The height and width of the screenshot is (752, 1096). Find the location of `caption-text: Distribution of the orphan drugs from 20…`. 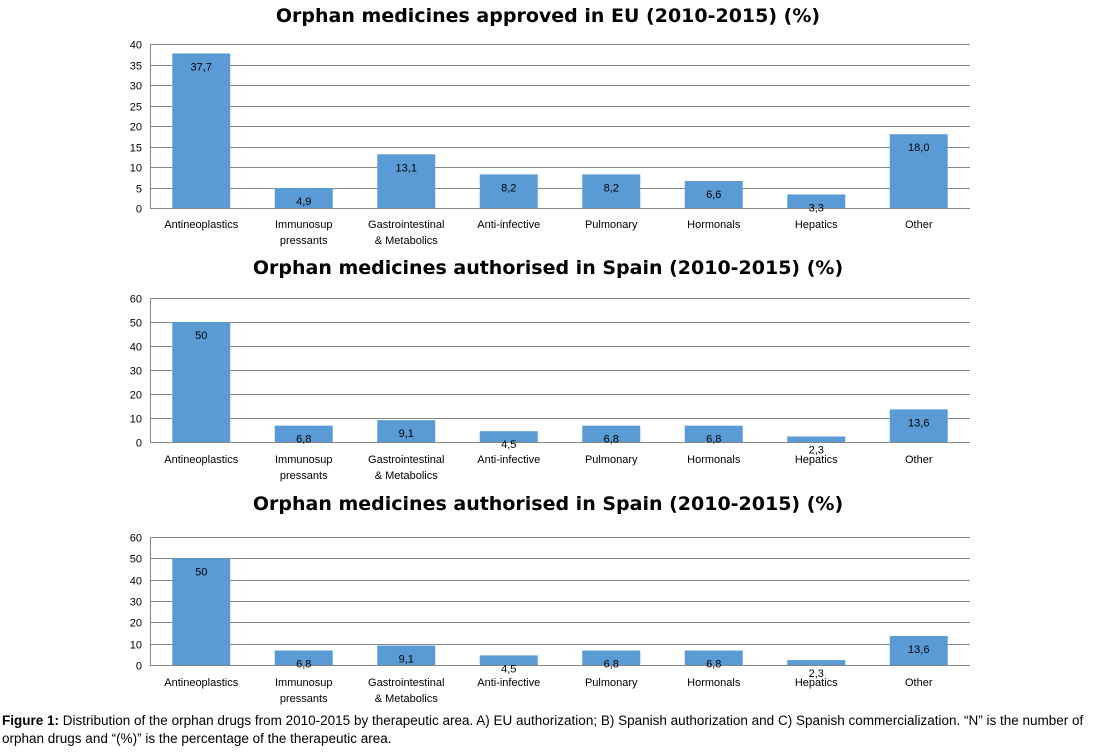

caption-text: Distribution of the orphan drugs from 20… is located at coordinates (543, 729).